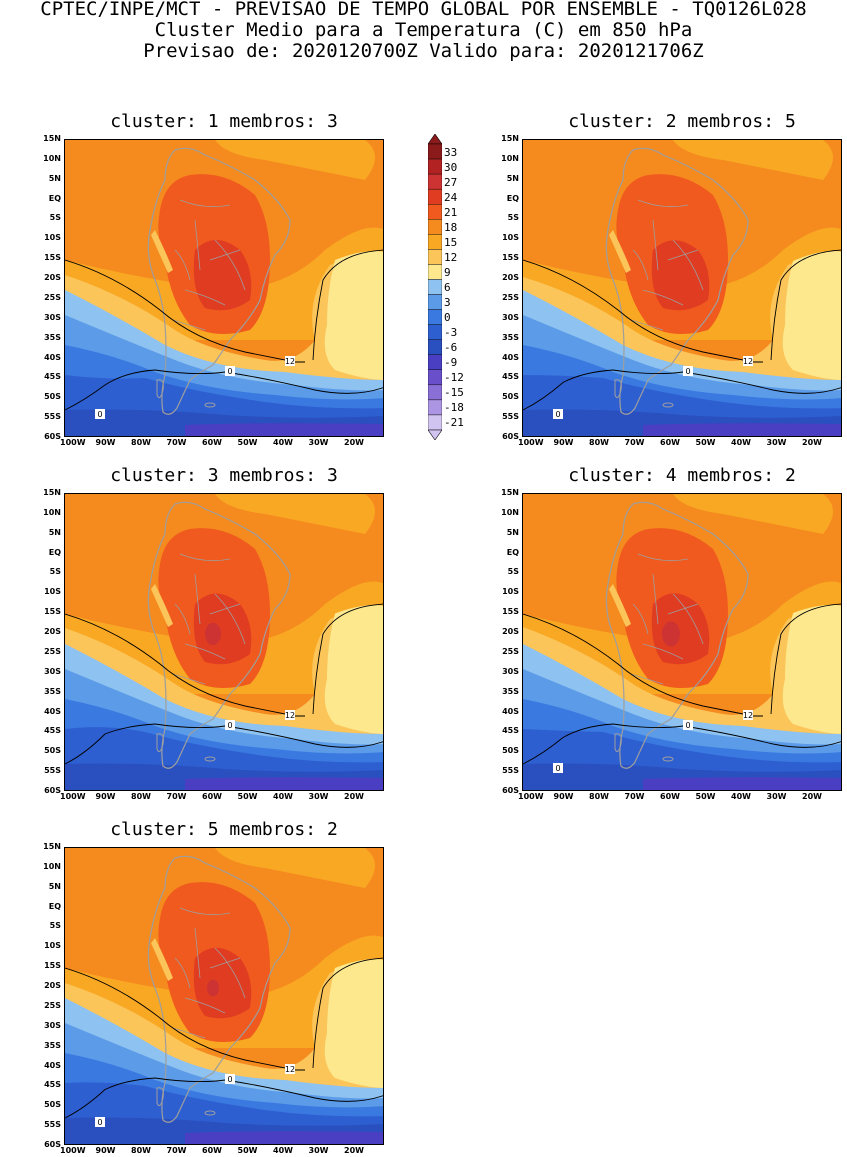 The image size is (847, 1157). I want to click on falkland-islands, so click(668, 405).